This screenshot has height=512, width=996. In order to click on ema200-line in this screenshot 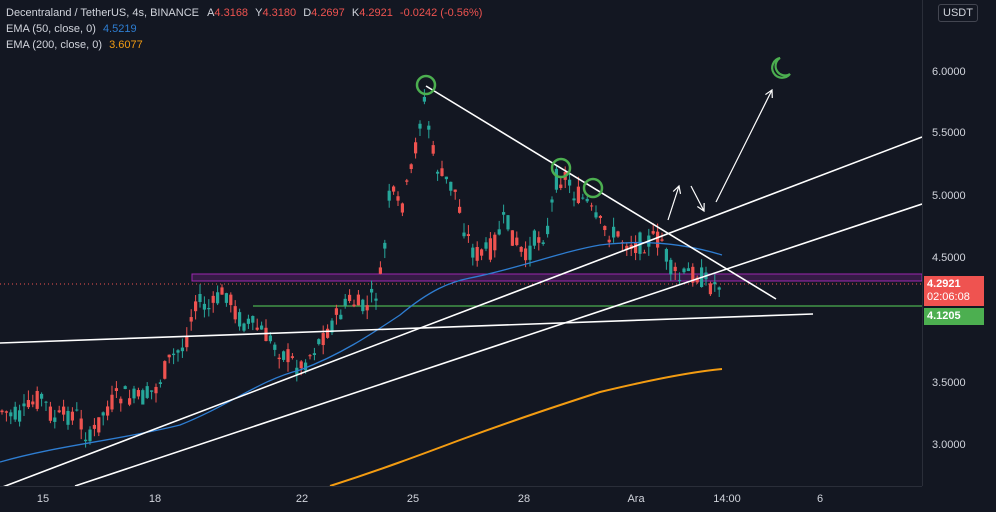, I will do `click(526, 427)`.